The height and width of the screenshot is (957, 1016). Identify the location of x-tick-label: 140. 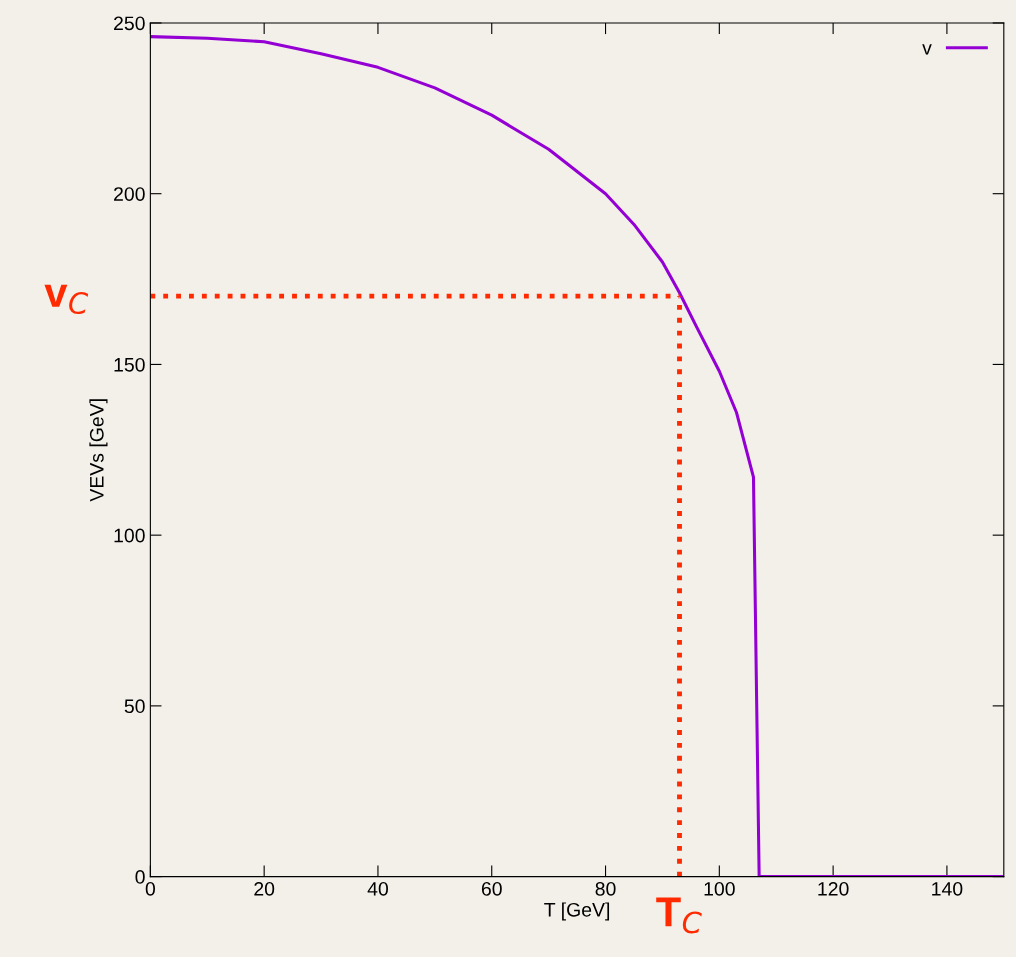
(947, 888).